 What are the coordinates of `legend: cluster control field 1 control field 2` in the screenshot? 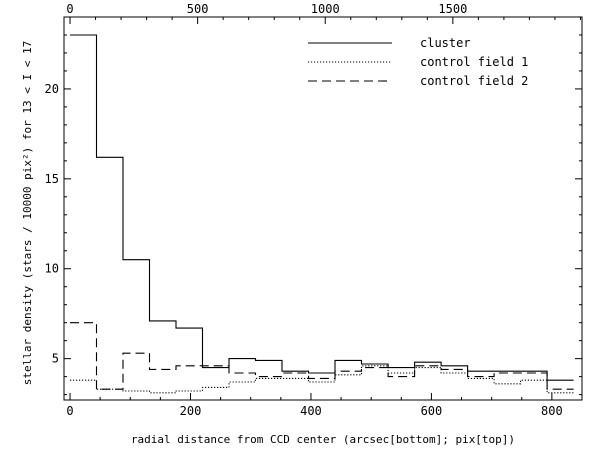 It's located at (418, 62).